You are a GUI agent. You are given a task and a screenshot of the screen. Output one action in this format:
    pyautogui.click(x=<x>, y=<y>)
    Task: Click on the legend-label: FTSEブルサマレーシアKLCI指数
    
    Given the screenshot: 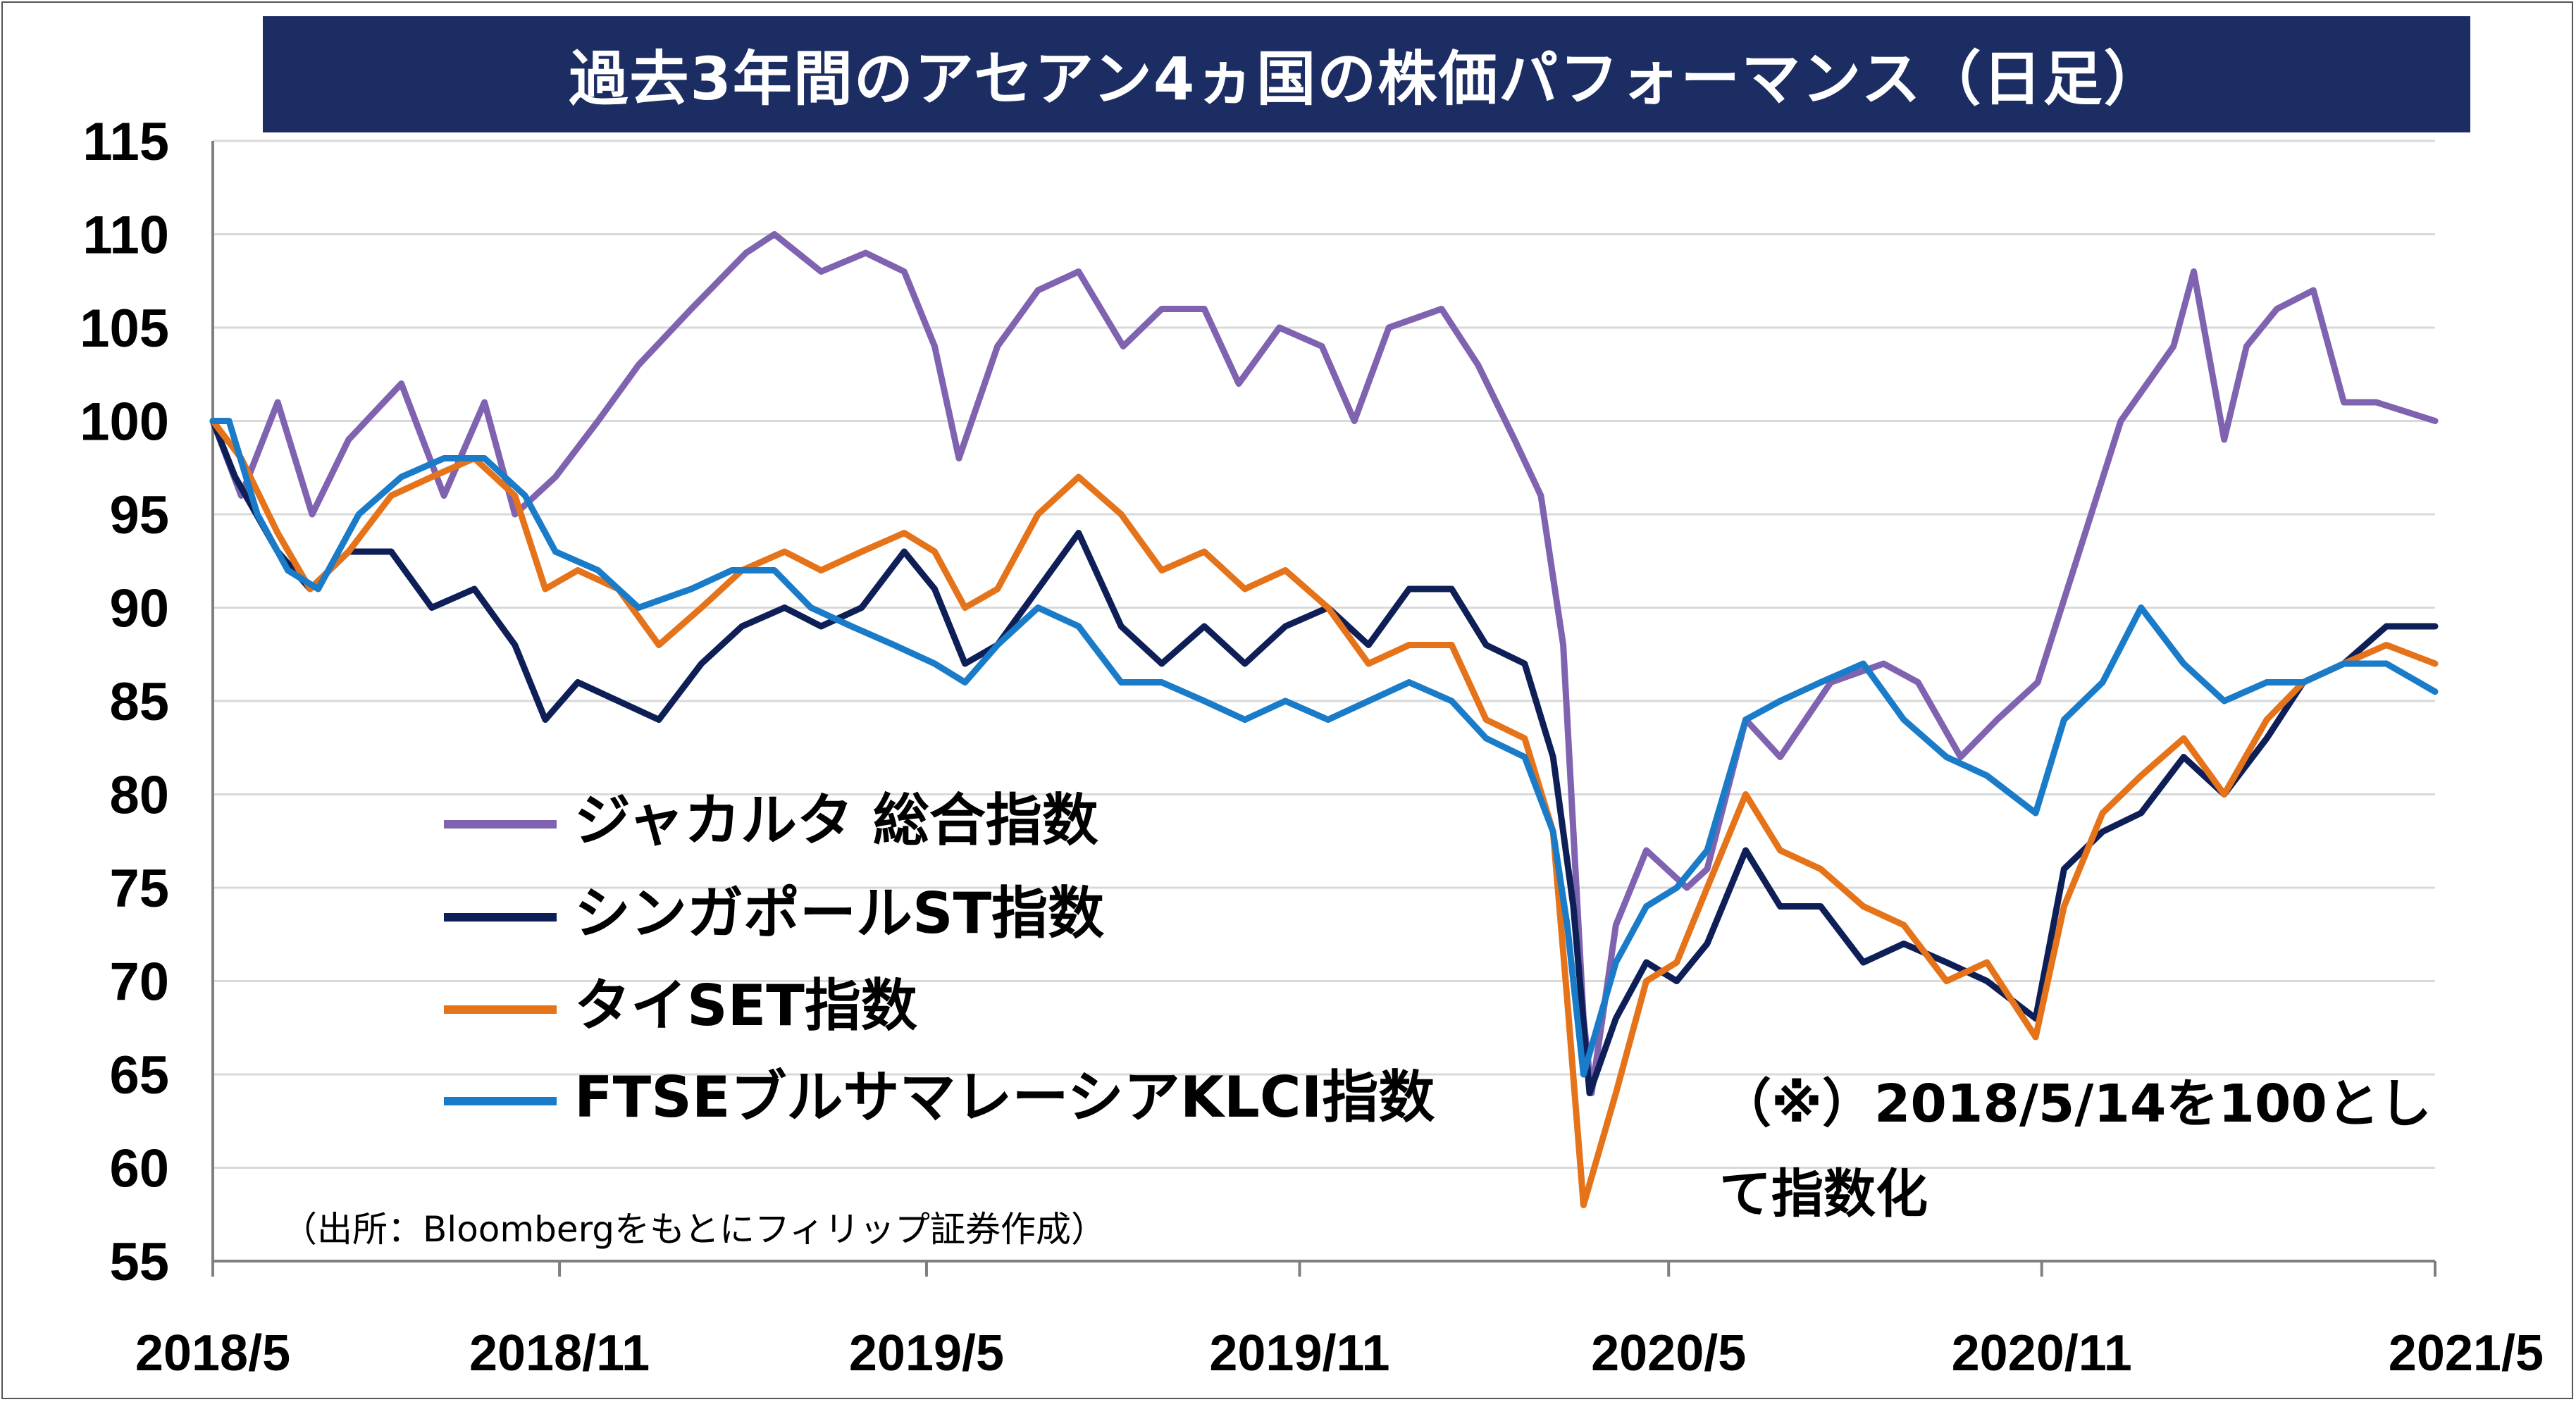 What is the action you would take?
    pyautogui.click(x=1004, y=1097)
    